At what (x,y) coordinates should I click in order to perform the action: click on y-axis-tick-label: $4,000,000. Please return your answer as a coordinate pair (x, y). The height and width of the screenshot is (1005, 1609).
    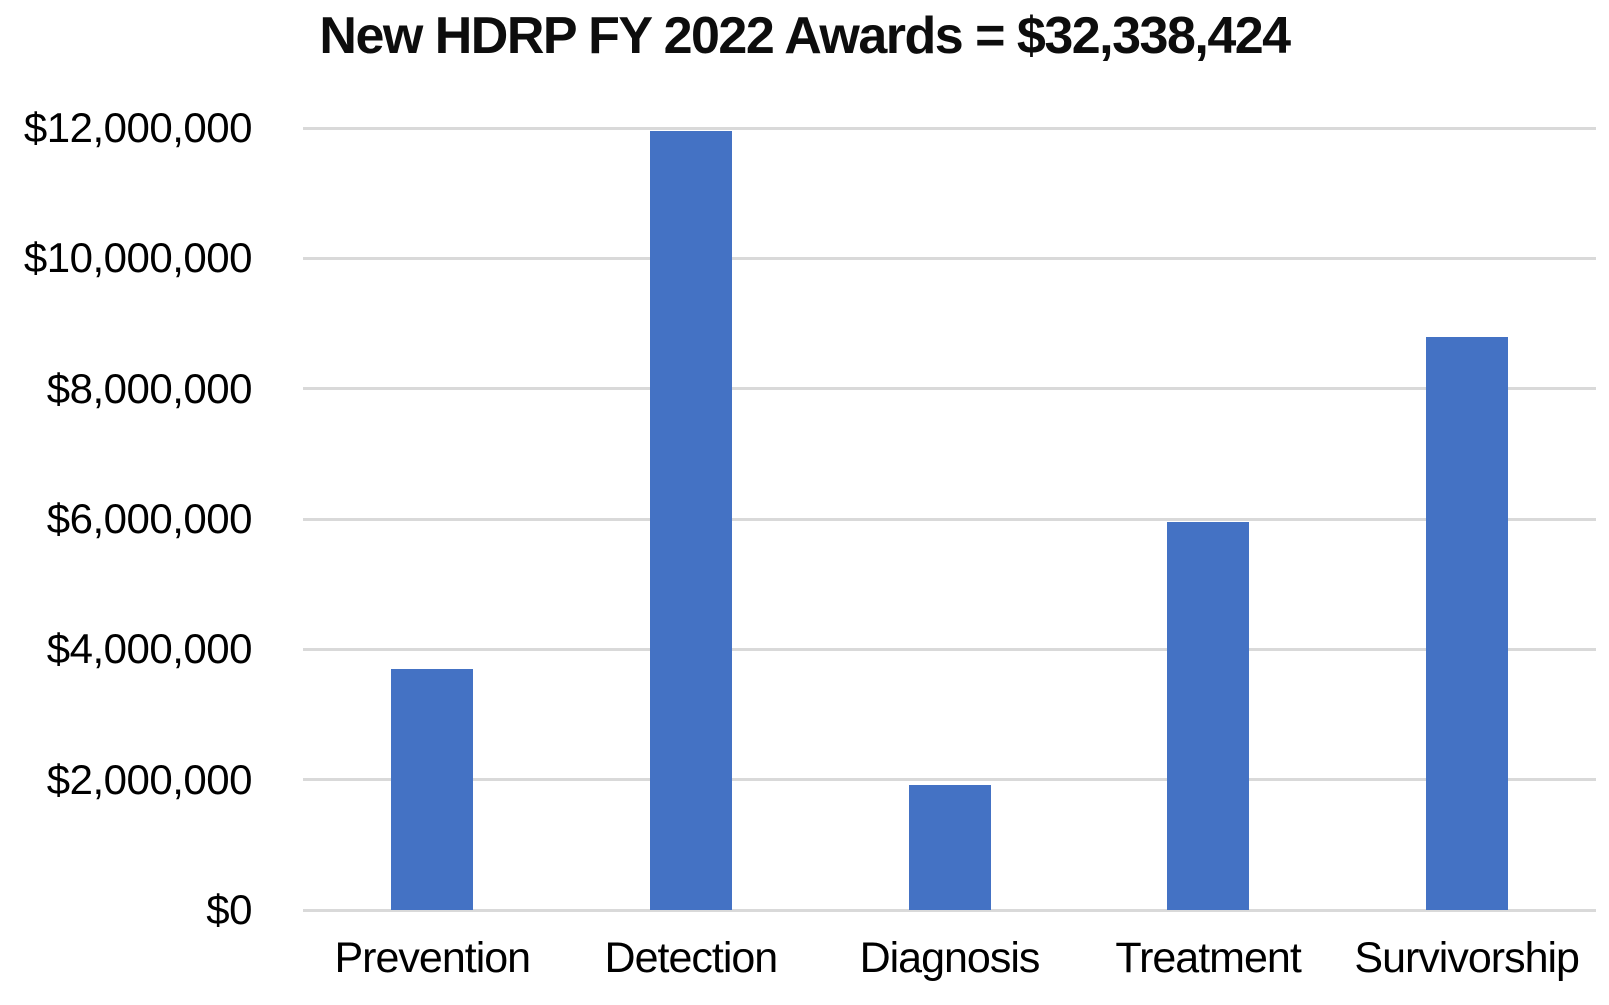
    Looking at the image, I should click on (149, 649).